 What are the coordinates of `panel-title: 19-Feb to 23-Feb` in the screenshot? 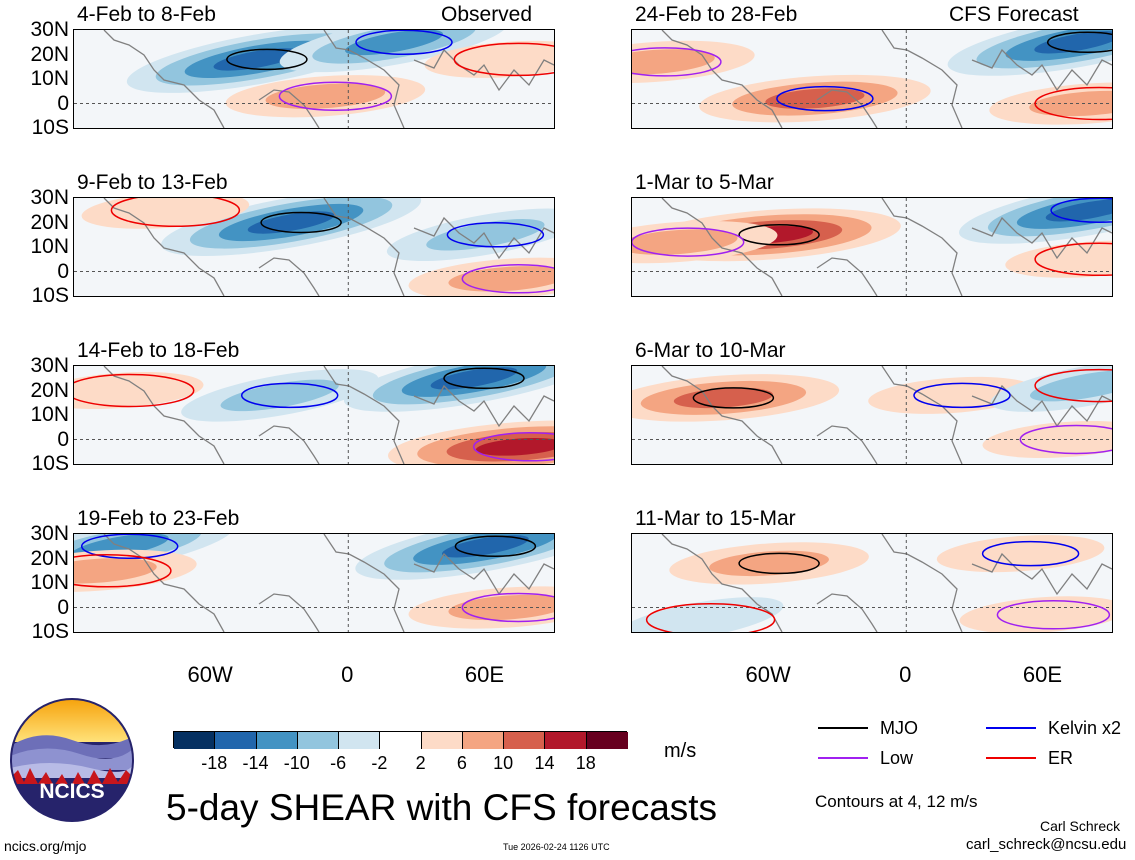 It's located at (158, 518).